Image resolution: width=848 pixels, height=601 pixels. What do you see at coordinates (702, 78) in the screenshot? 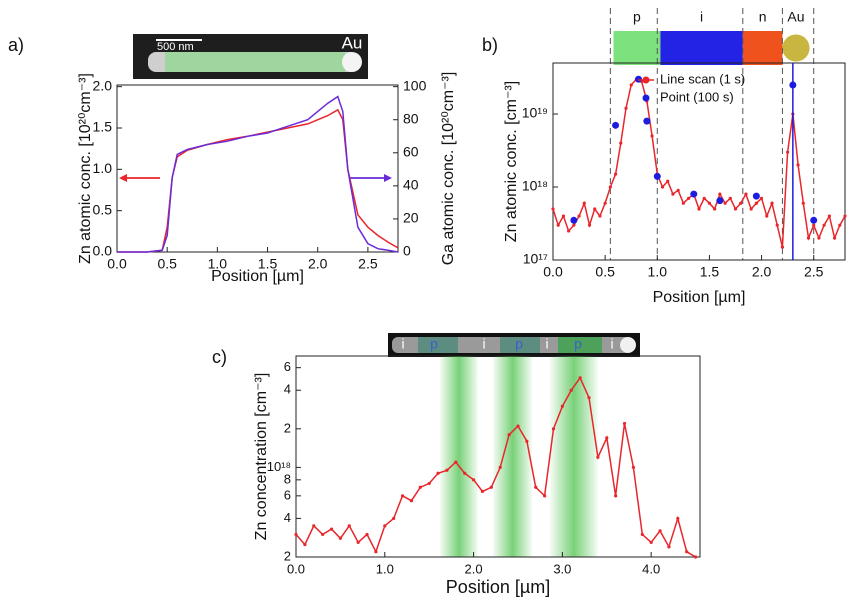
I see `legend-label: Line scan (1 s)` at bounding box center [702, 78].